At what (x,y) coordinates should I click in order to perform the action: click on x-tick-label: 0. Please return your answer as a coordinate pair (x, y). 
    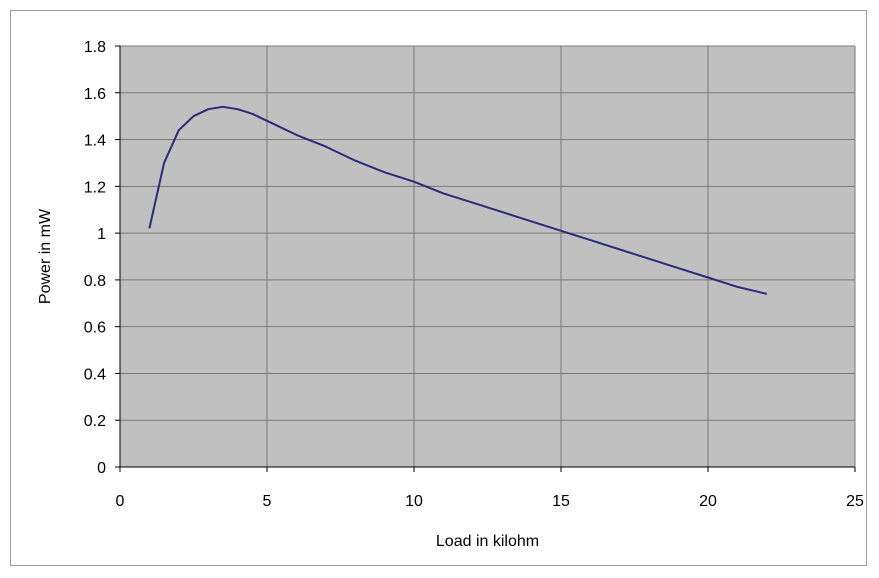
    Looking at the image, I should click on (120, 501).